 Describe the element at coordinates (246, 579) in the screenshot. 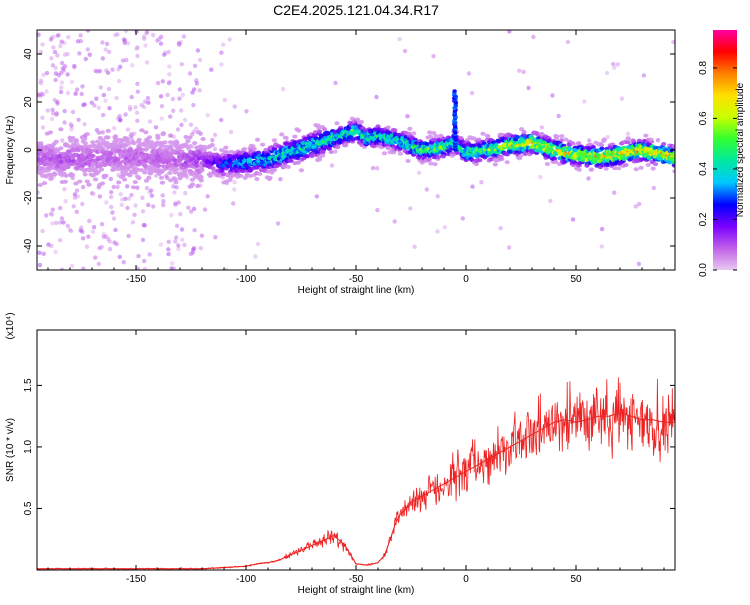

I see `snr-x-tick-label: -100` at that location.